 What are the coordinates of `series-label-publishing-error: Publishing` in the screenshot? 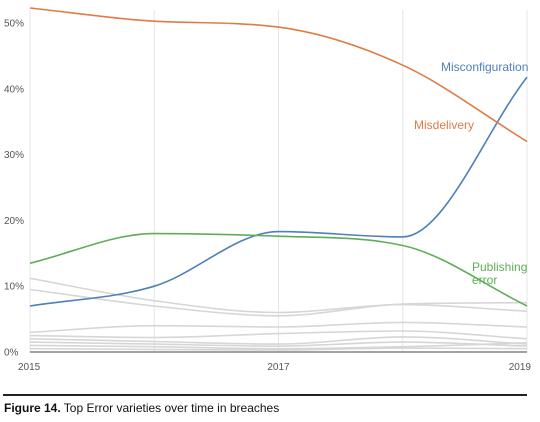 It's located at (499, 267).